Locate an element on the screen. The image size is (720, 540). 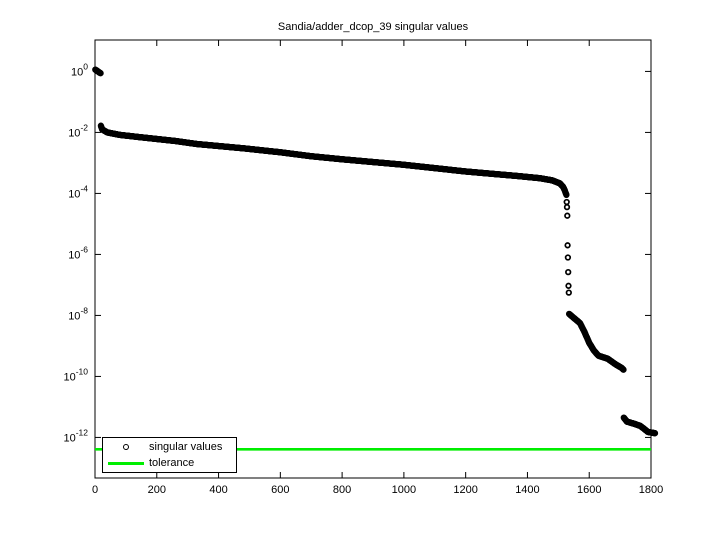
y-tick-label: 10⁻² is located at coordinates (78, 130).